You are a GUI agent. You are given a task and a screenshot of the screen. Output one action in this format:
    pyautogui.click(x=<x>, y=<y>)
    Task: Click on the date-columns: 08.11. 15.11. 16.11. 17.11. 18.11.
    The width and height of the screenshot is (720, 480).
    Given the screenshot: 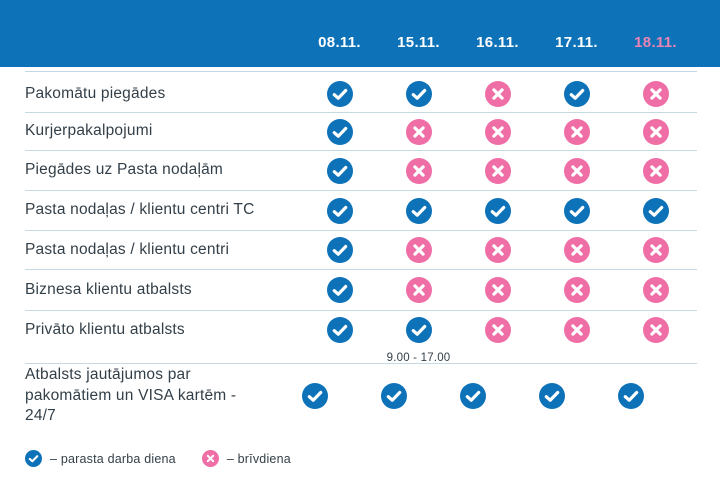 What is the action you would take?
    pyautogui.click(x=497, y=42)
    